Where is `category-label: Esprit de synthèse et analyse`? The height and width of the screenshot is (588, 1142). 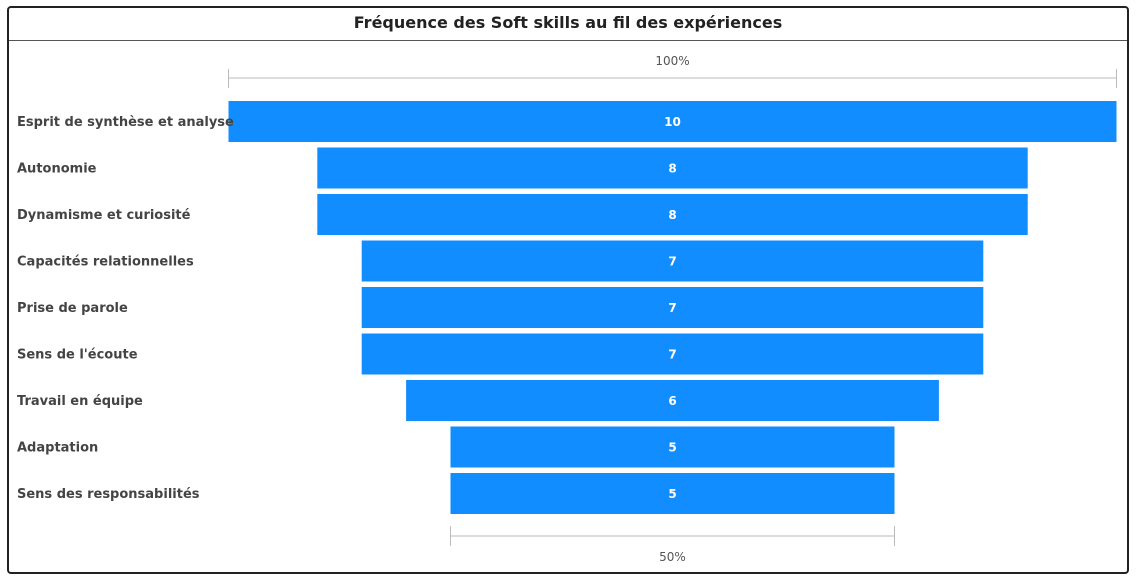 category-label: Esprit de synthèse et analyse is located at coordinates (125, 122).